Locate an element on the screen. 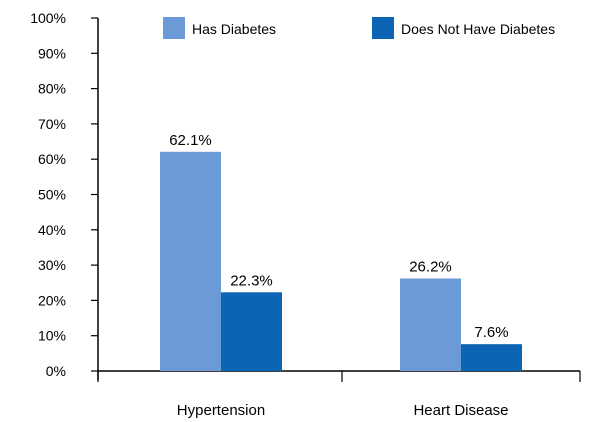  y-tick-label: 20% is located at coordinates (52, 300).